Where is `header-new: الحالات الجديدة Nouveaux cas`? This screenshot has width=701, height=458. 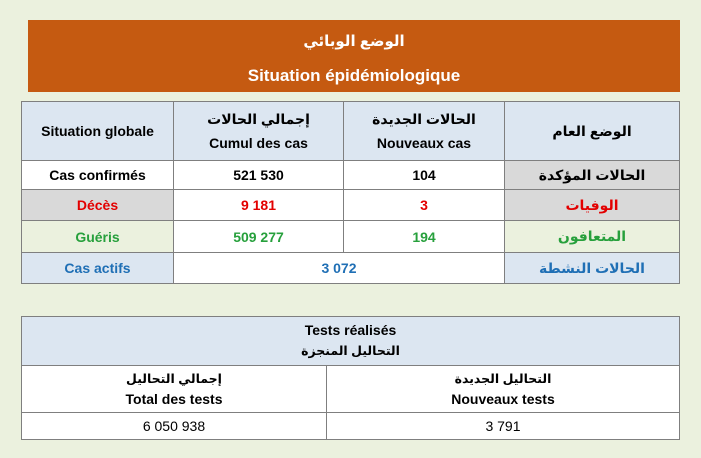
header-new: الحالات الجديدة Nouveaux cas is located at coordinates (424, 131).